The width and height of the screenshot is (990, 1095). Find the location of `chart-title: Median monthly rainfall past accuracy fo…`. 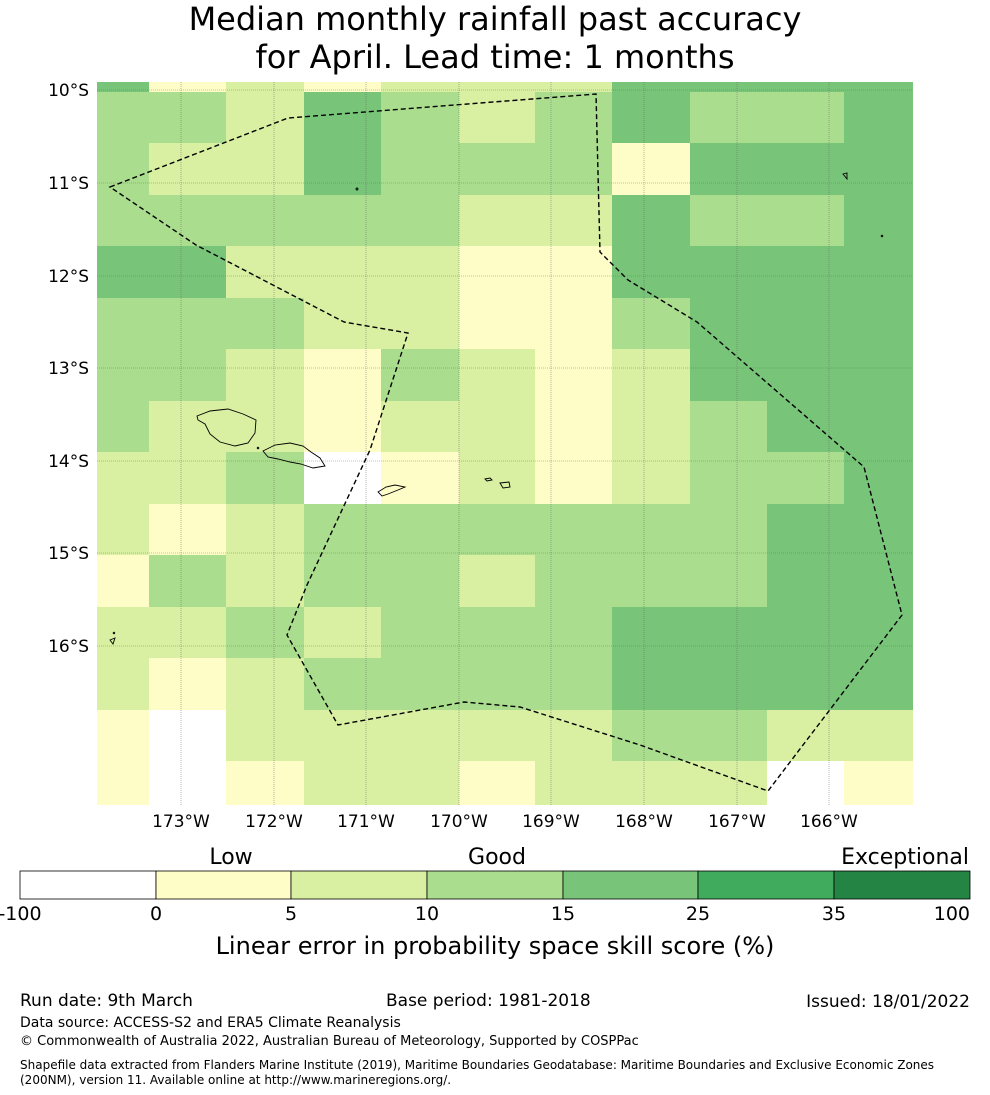

chart-title: Median monthly rainfall past accuracy fo… is located at coordinates (495, 38).